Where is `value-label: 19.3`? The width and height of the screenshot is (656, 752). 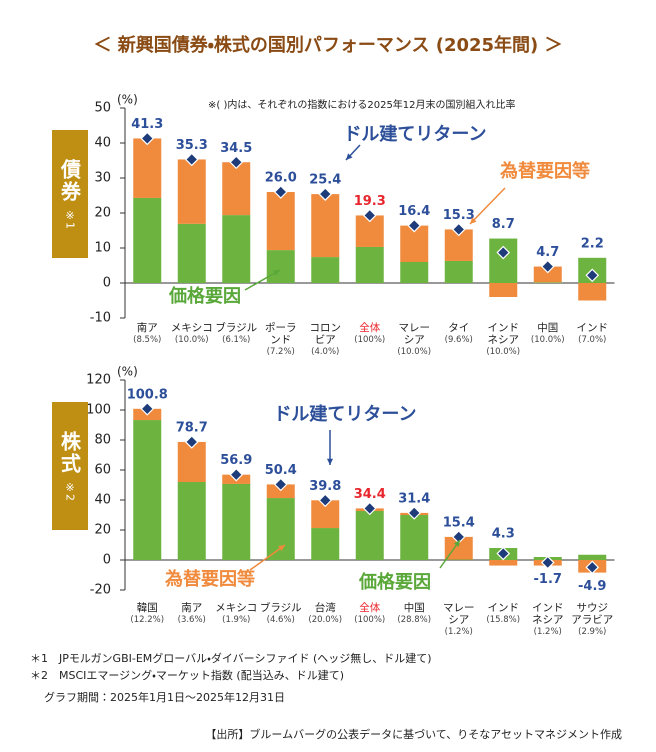 value-label: 19.3 is located at coordinates (370, 201).